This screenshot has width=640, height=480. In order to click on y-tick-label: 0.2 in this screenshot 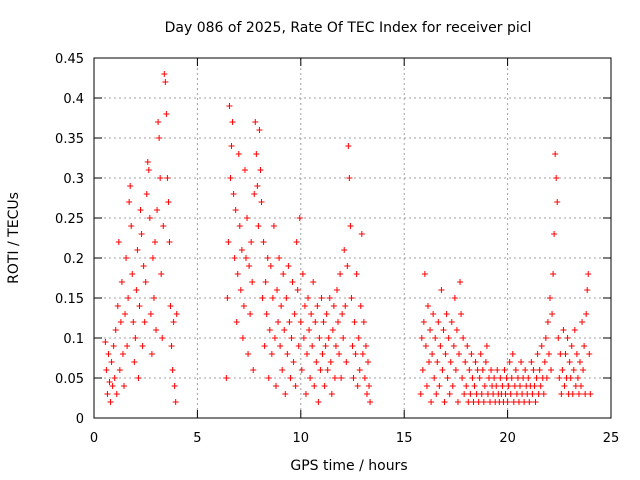, I will do `click(73, 259)`.